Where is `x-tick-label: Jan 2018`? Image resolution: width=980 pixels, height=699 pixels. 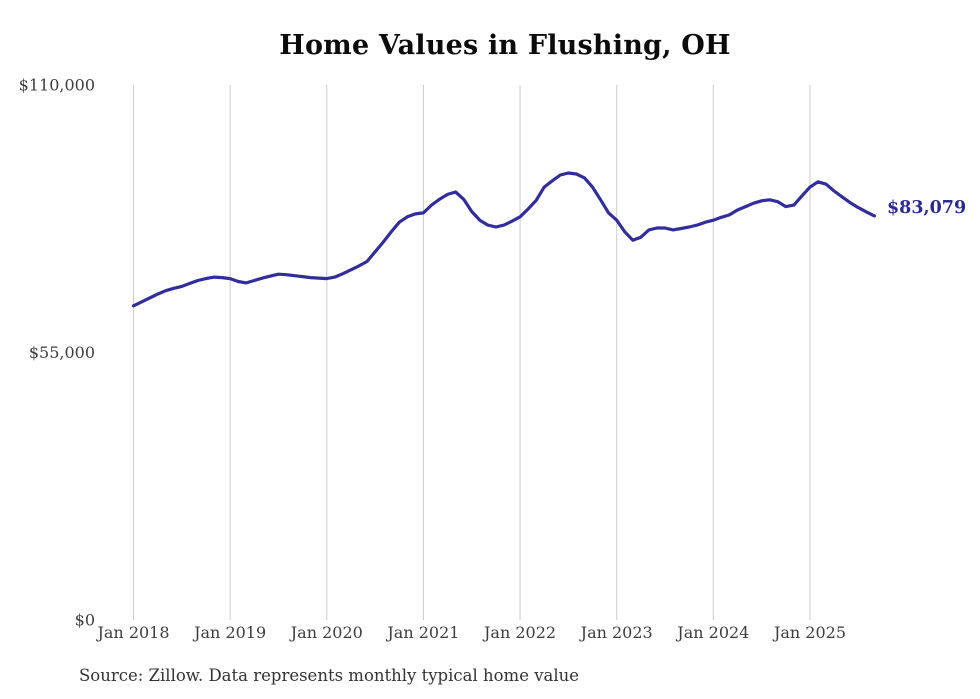
x-tick-label: Jan 2018 is located at coordinates (132, 632).